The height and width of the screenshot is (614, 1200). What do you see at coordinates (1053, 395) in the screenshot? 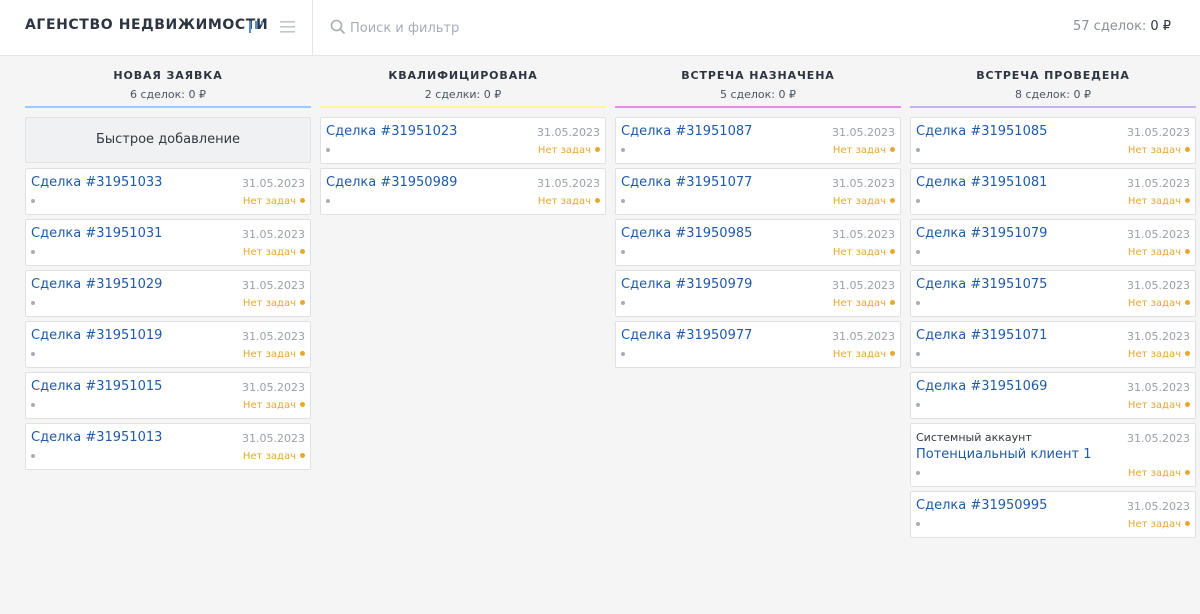
I see `deal-card: Сделка #31951069 31.05.2023 Нет задач` at bounding box center [1053, 395].